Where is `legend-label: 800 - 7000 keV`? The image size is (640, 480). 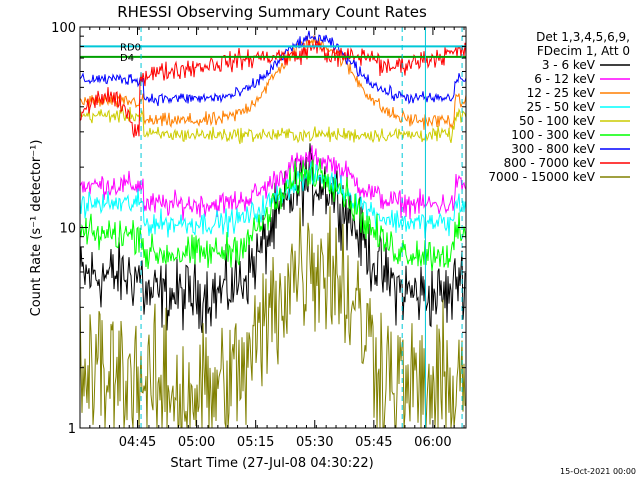
legend-label: 800 - 7000 keV is located at coordinates (550, 163).